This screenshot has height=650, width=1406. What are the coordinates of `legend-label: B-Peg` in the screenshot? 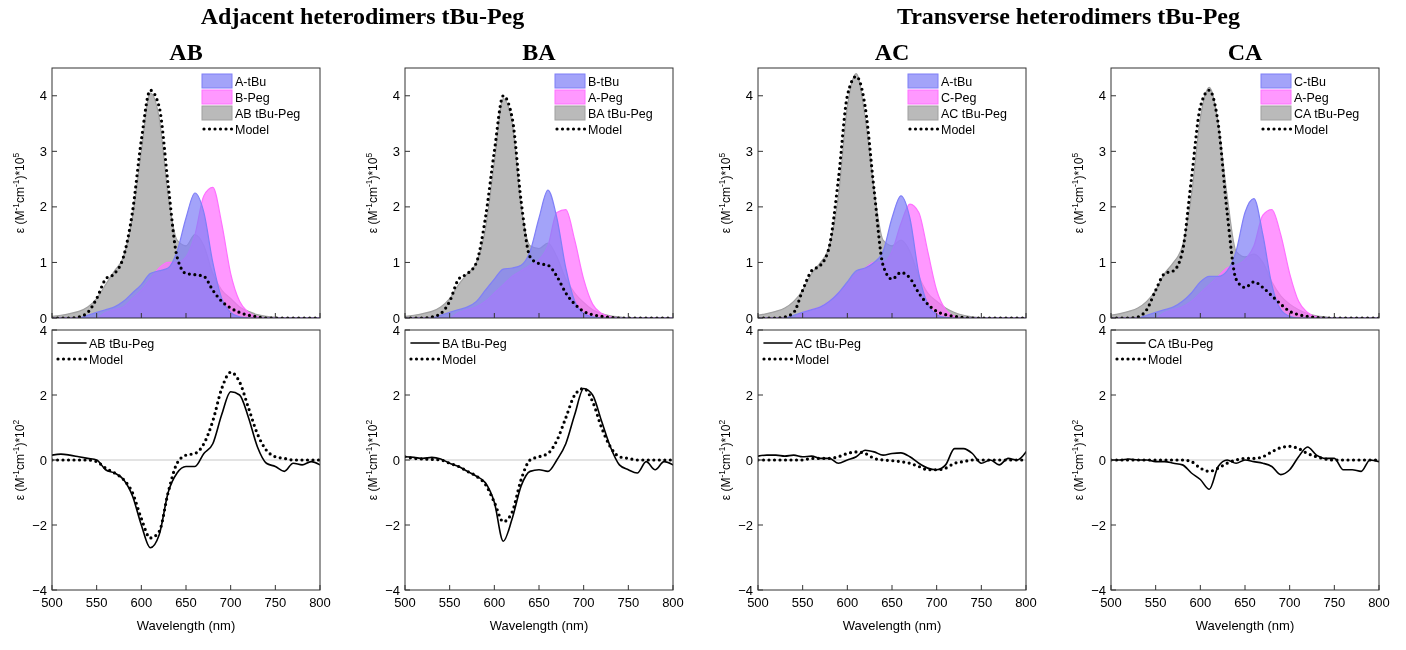 It's located at (252, 98).